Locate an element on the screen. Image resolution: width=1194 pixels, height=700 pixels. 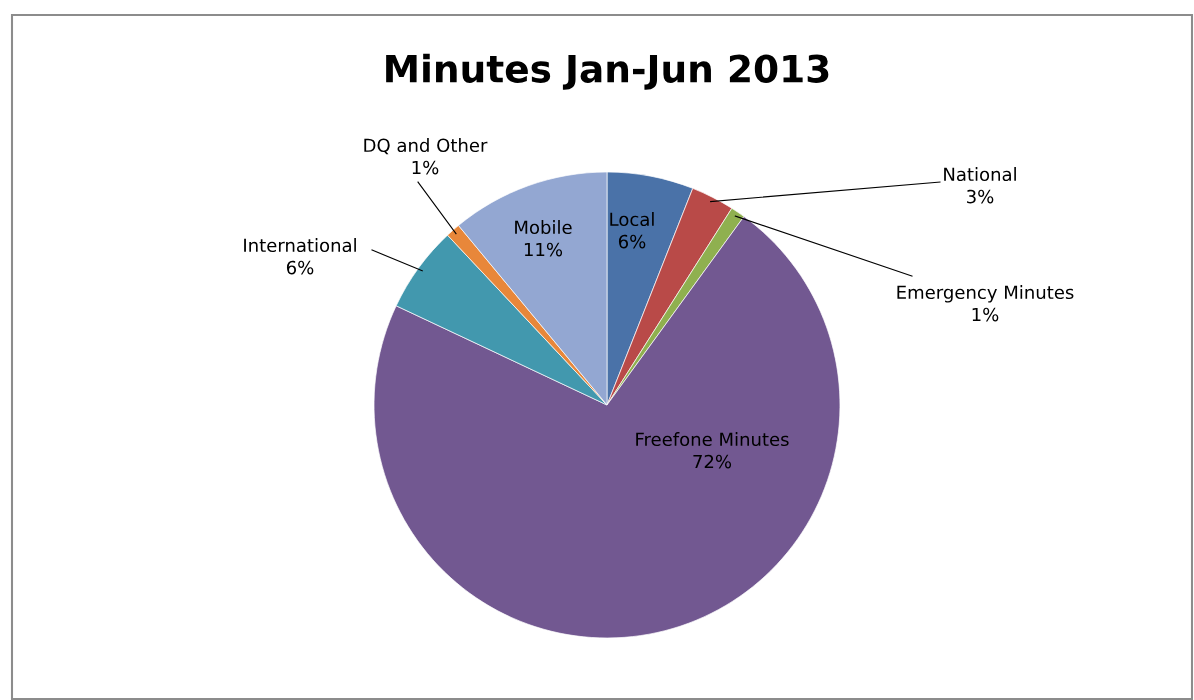
data-label: 3% is located at coordinates (980, 196).